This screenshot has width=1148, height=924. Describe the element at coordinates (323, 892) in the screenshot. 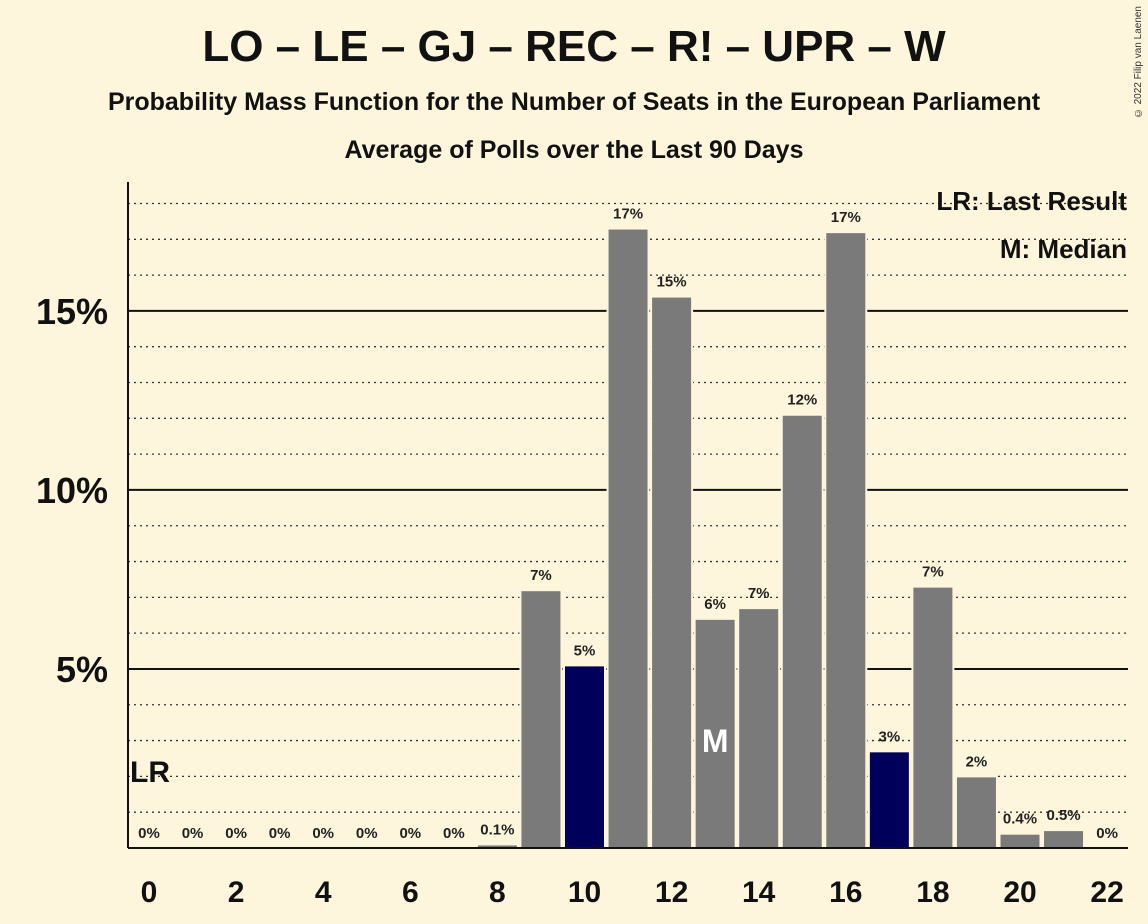

I see `x-tick-label: 4` at that location.